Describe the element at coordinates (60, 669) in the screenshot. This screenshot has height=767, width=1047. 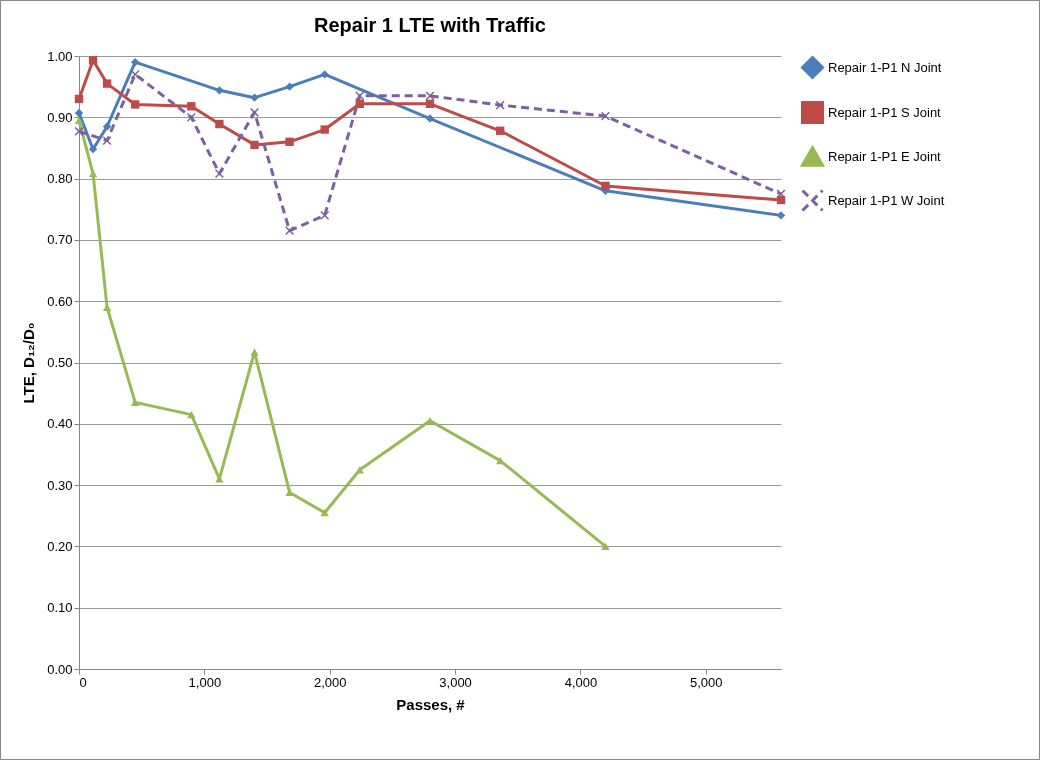
I see `y-tick-label: 0.00` at that location.